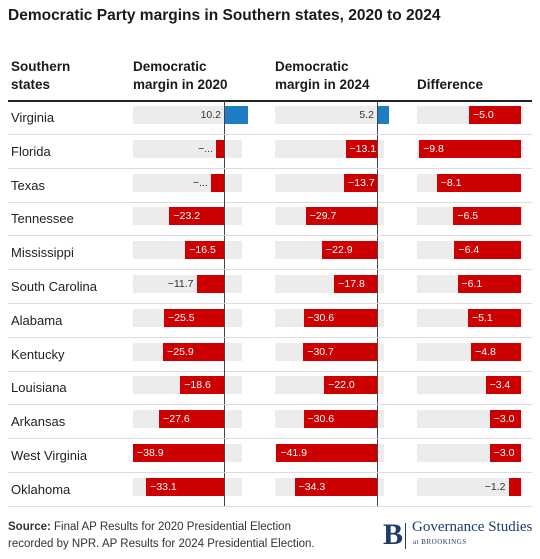  What do you see at coordinates (270, 101) in the screenshot?
I see `header-rule` at bounding box center [270, 101].